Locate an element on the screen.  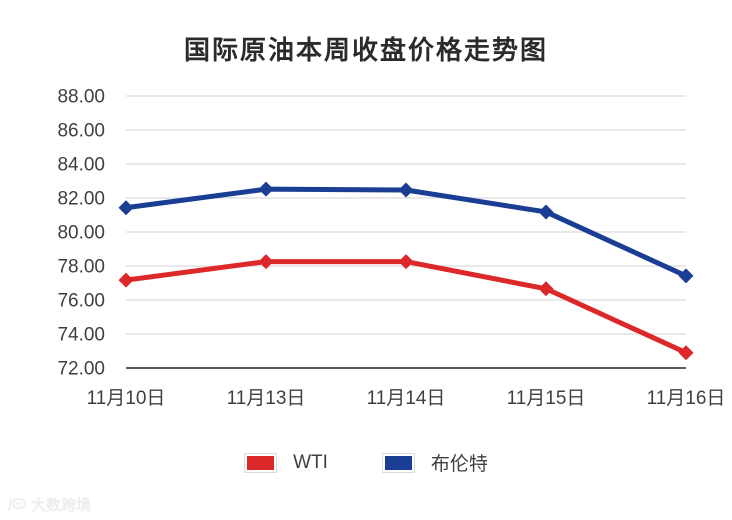
legend-item-wti: WTI is located at coordinates (286, 463).